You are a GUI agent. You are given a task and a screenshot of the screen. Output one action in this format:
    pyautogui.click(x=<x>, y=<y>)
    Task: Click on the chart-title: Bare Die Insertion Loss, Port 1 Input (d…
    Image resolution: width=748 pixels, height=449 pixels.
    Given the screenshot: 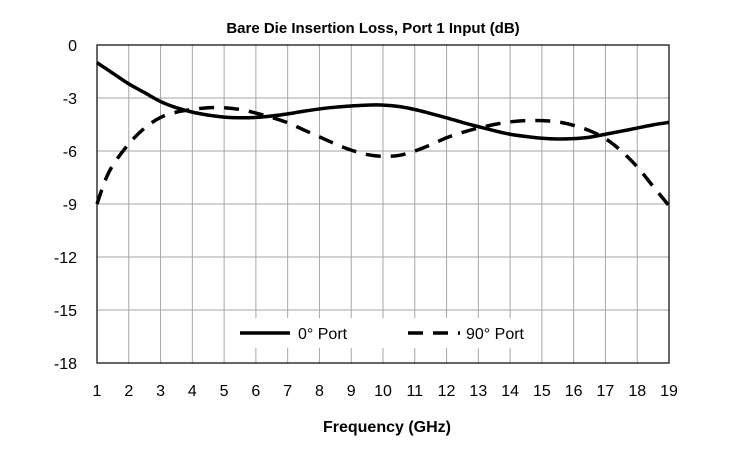 What is the action you would take?
    pyautogui.click(x=372, y=28)
    